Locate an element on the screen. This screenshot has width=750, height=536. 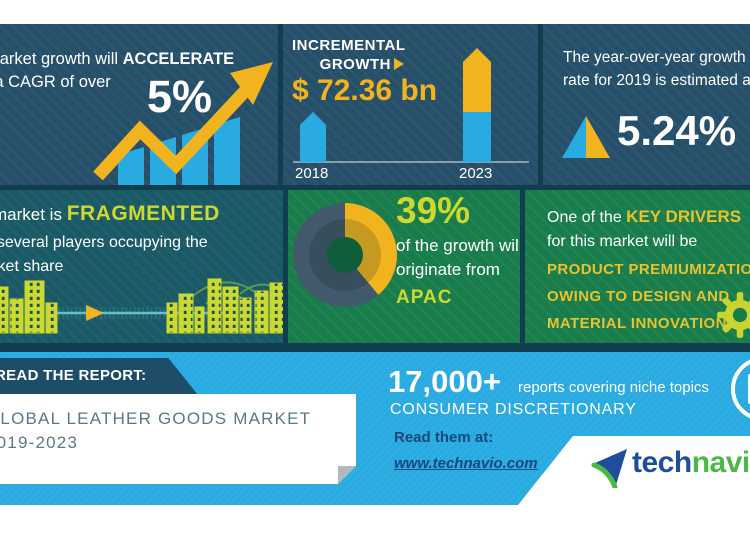
reports-count: 17,000+ is located at coordinates (444, 381).